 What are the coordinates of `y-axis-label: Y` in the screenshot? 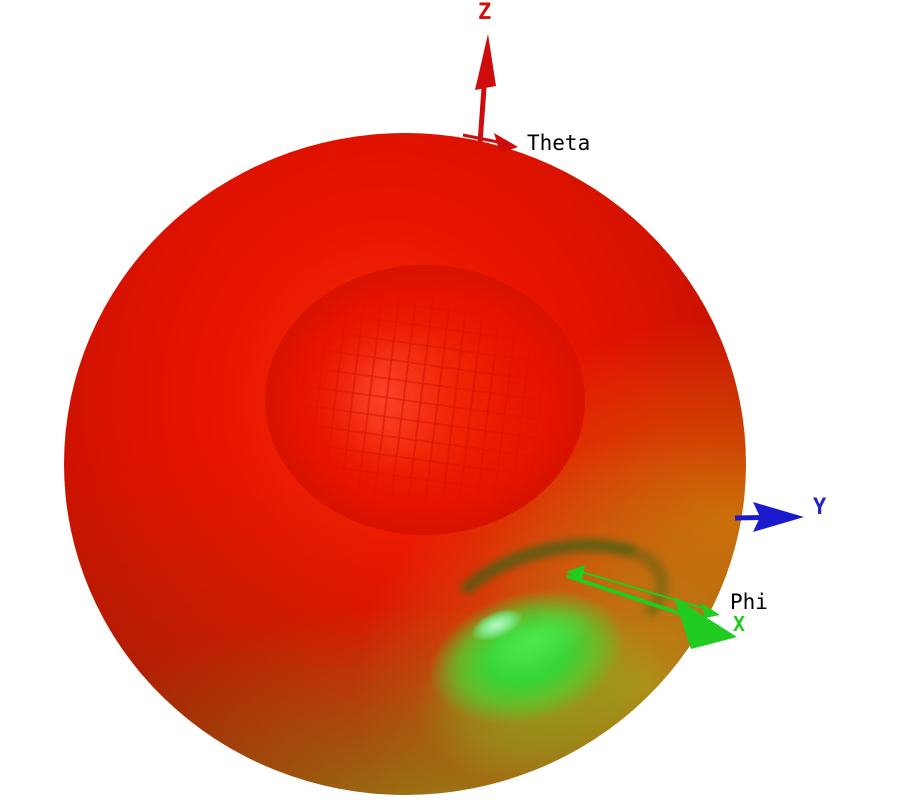 It's located at (820, 507).